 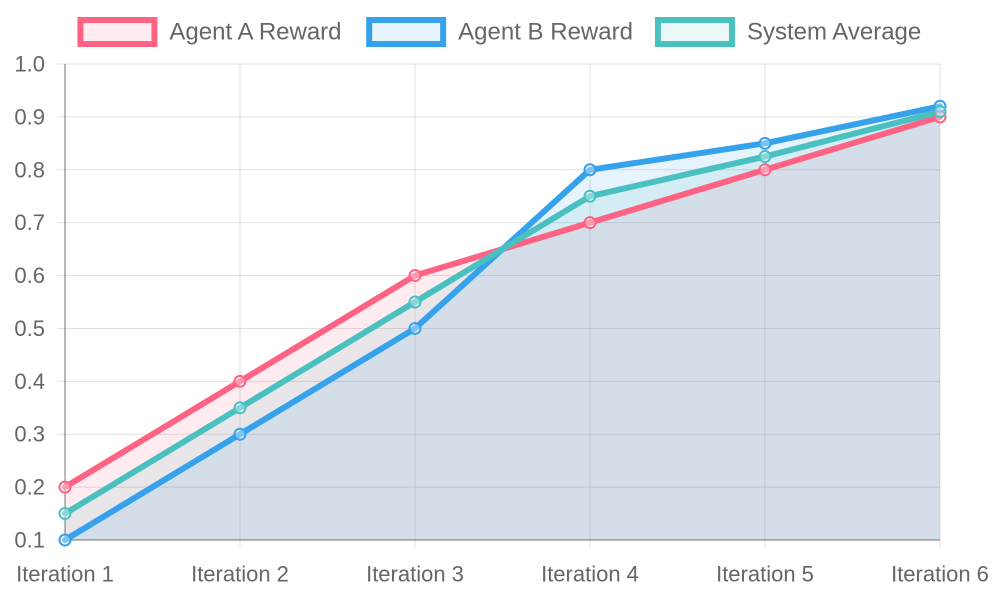 What do you see at coordinates (240, 574) in the screenshot?
I see `x-tick-label: Iteration 2` at bounding box center [240, 574].